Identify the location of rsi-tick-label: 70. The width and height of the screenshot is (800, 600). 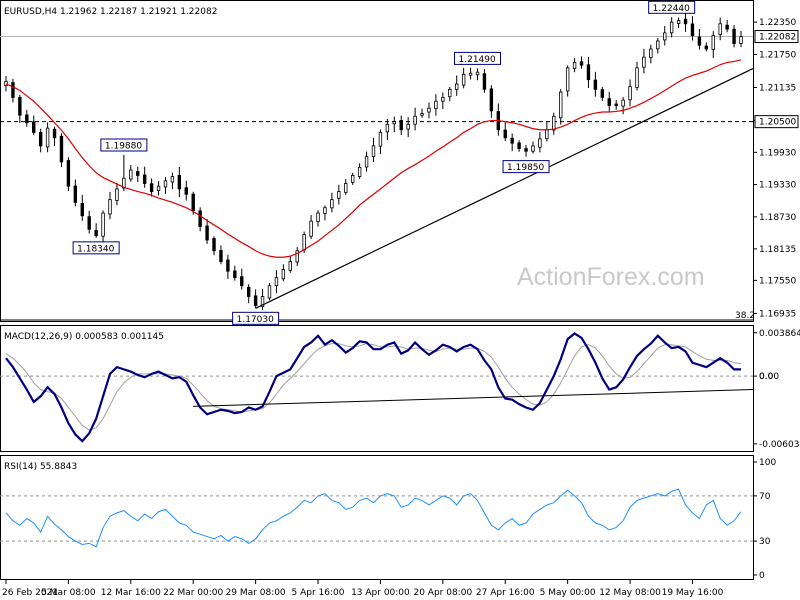
(765, 497).